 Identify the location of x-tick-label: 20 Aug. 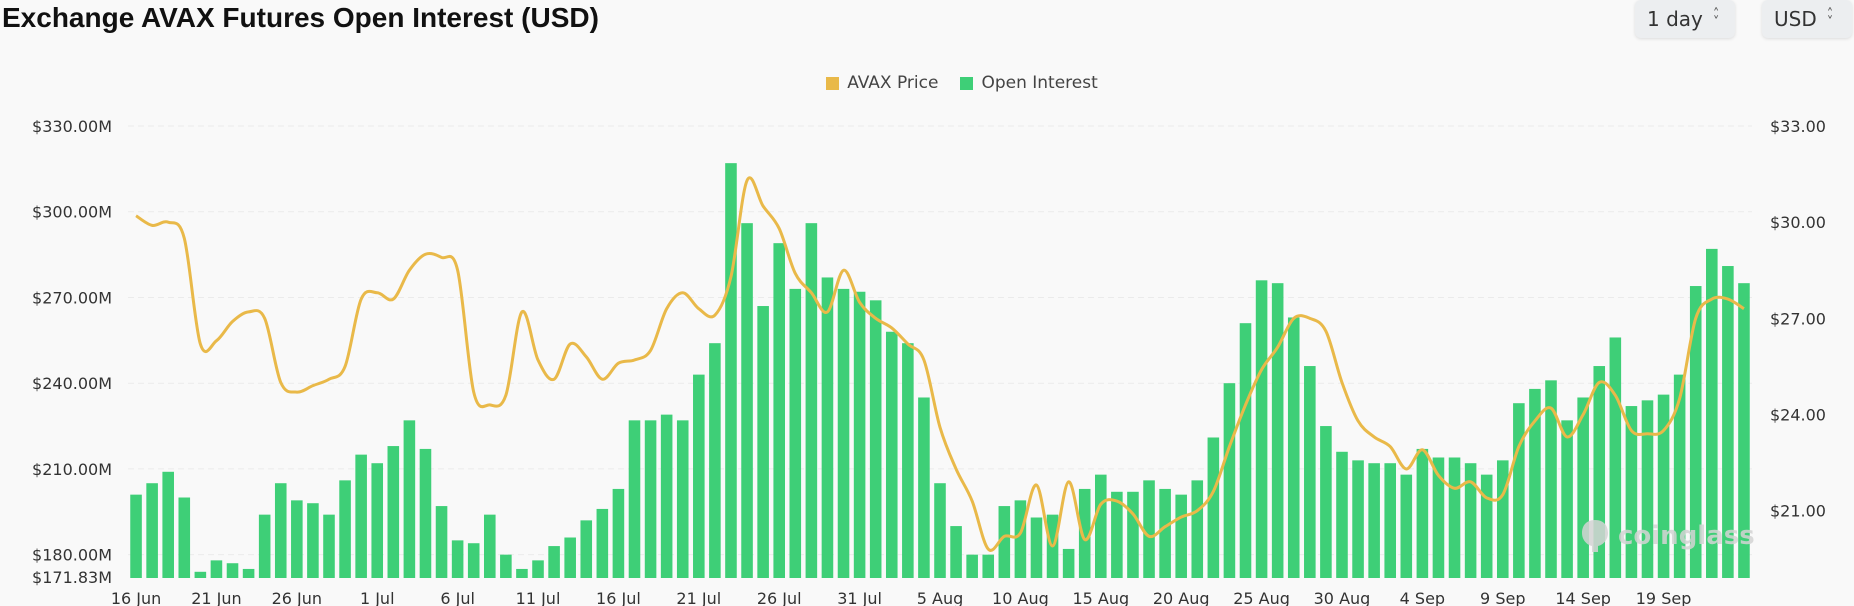
(1181, 597).